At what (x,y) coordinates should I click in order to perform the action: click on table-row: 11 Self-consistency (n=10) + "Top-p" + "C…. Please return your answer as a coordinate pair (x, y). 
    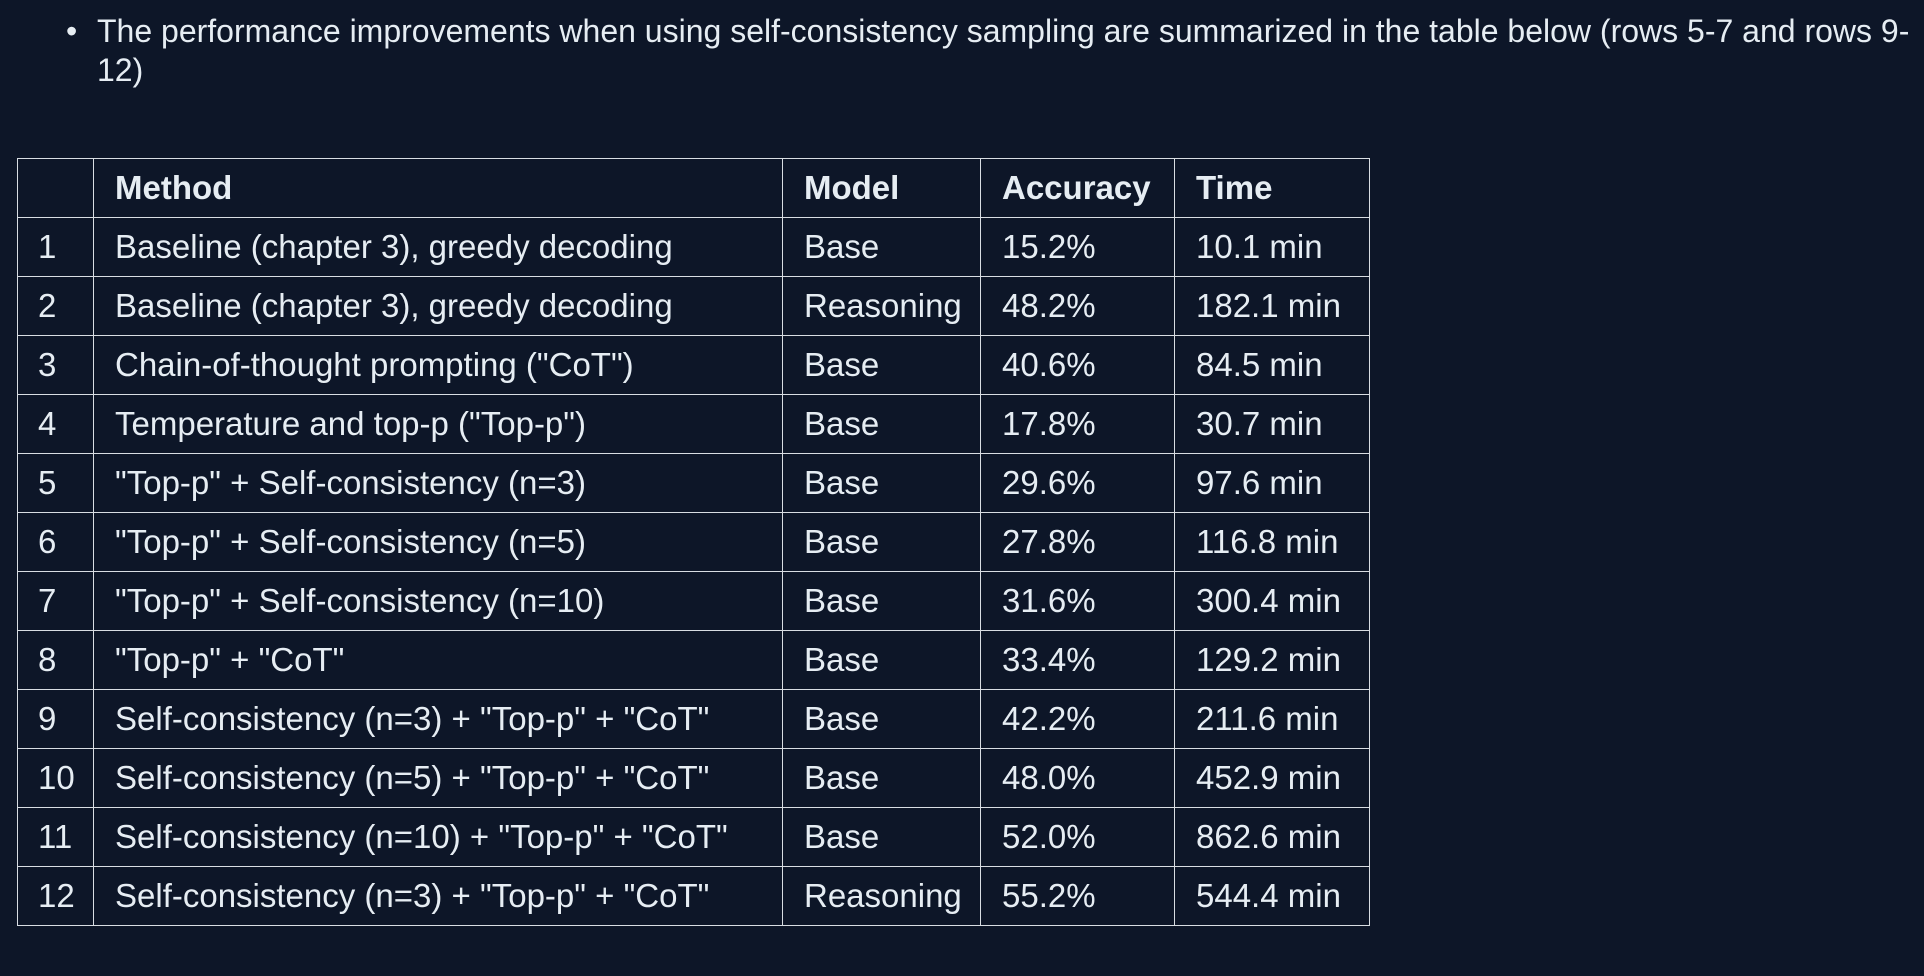
    Looking at the image, I should click on (693, 837).